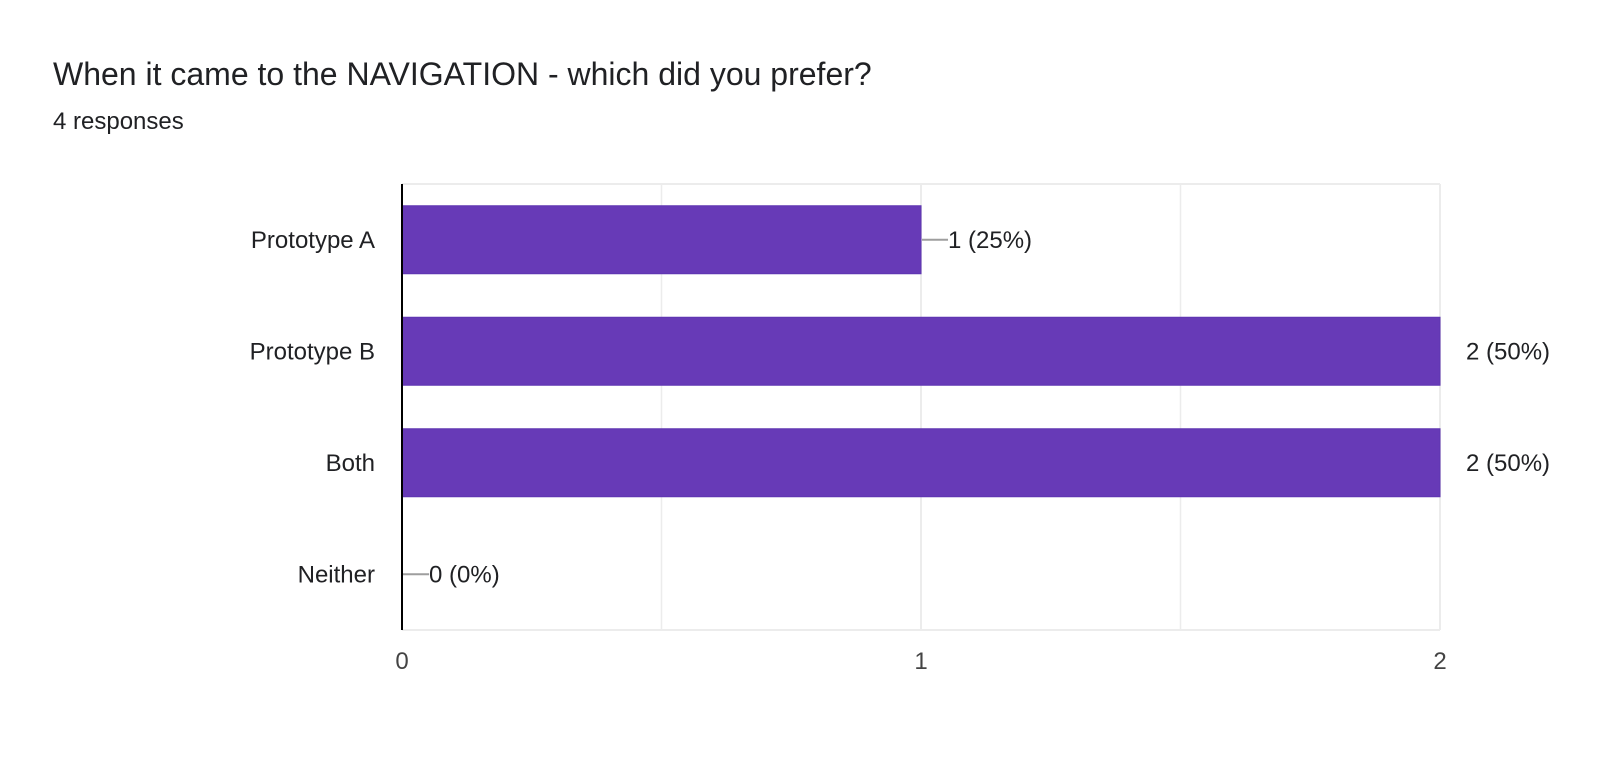  I want to click on category-label: Neither, so click(336, 574).